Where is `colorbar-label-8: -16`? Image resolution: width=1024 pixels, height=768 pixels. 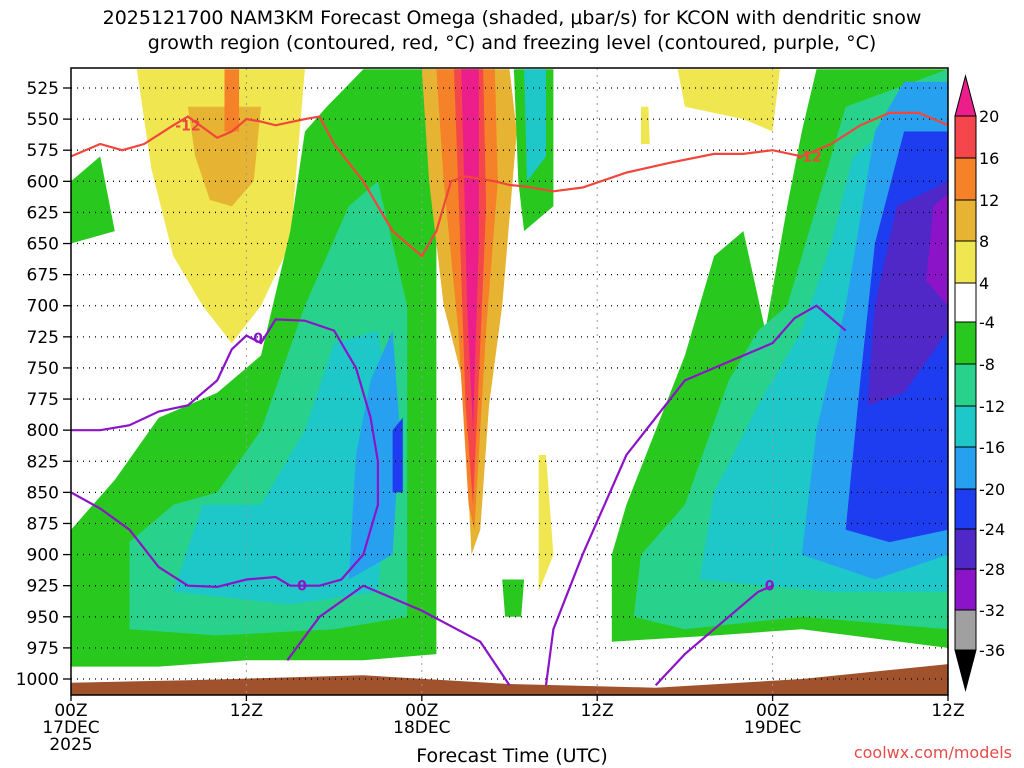 colorbar-label-8: -16 is located at coordinates (992, 447).